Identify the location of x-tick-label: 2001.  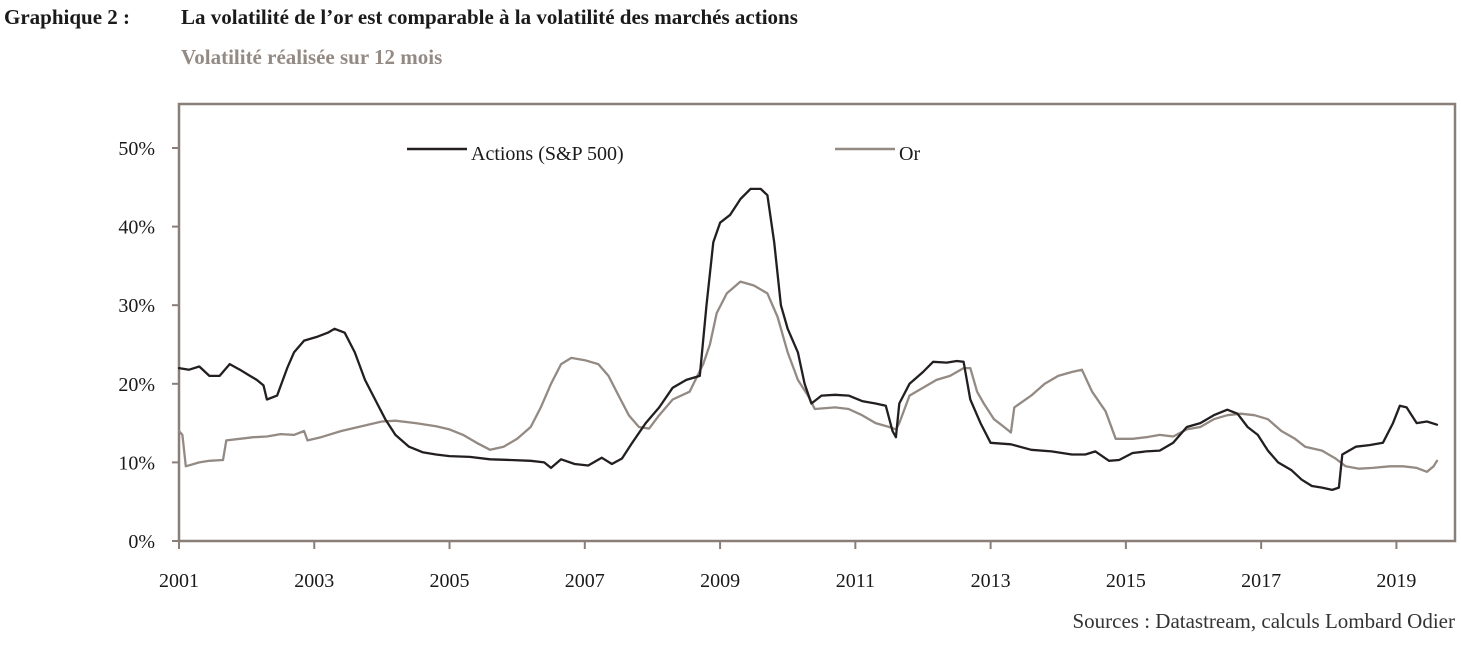
(179, 581).